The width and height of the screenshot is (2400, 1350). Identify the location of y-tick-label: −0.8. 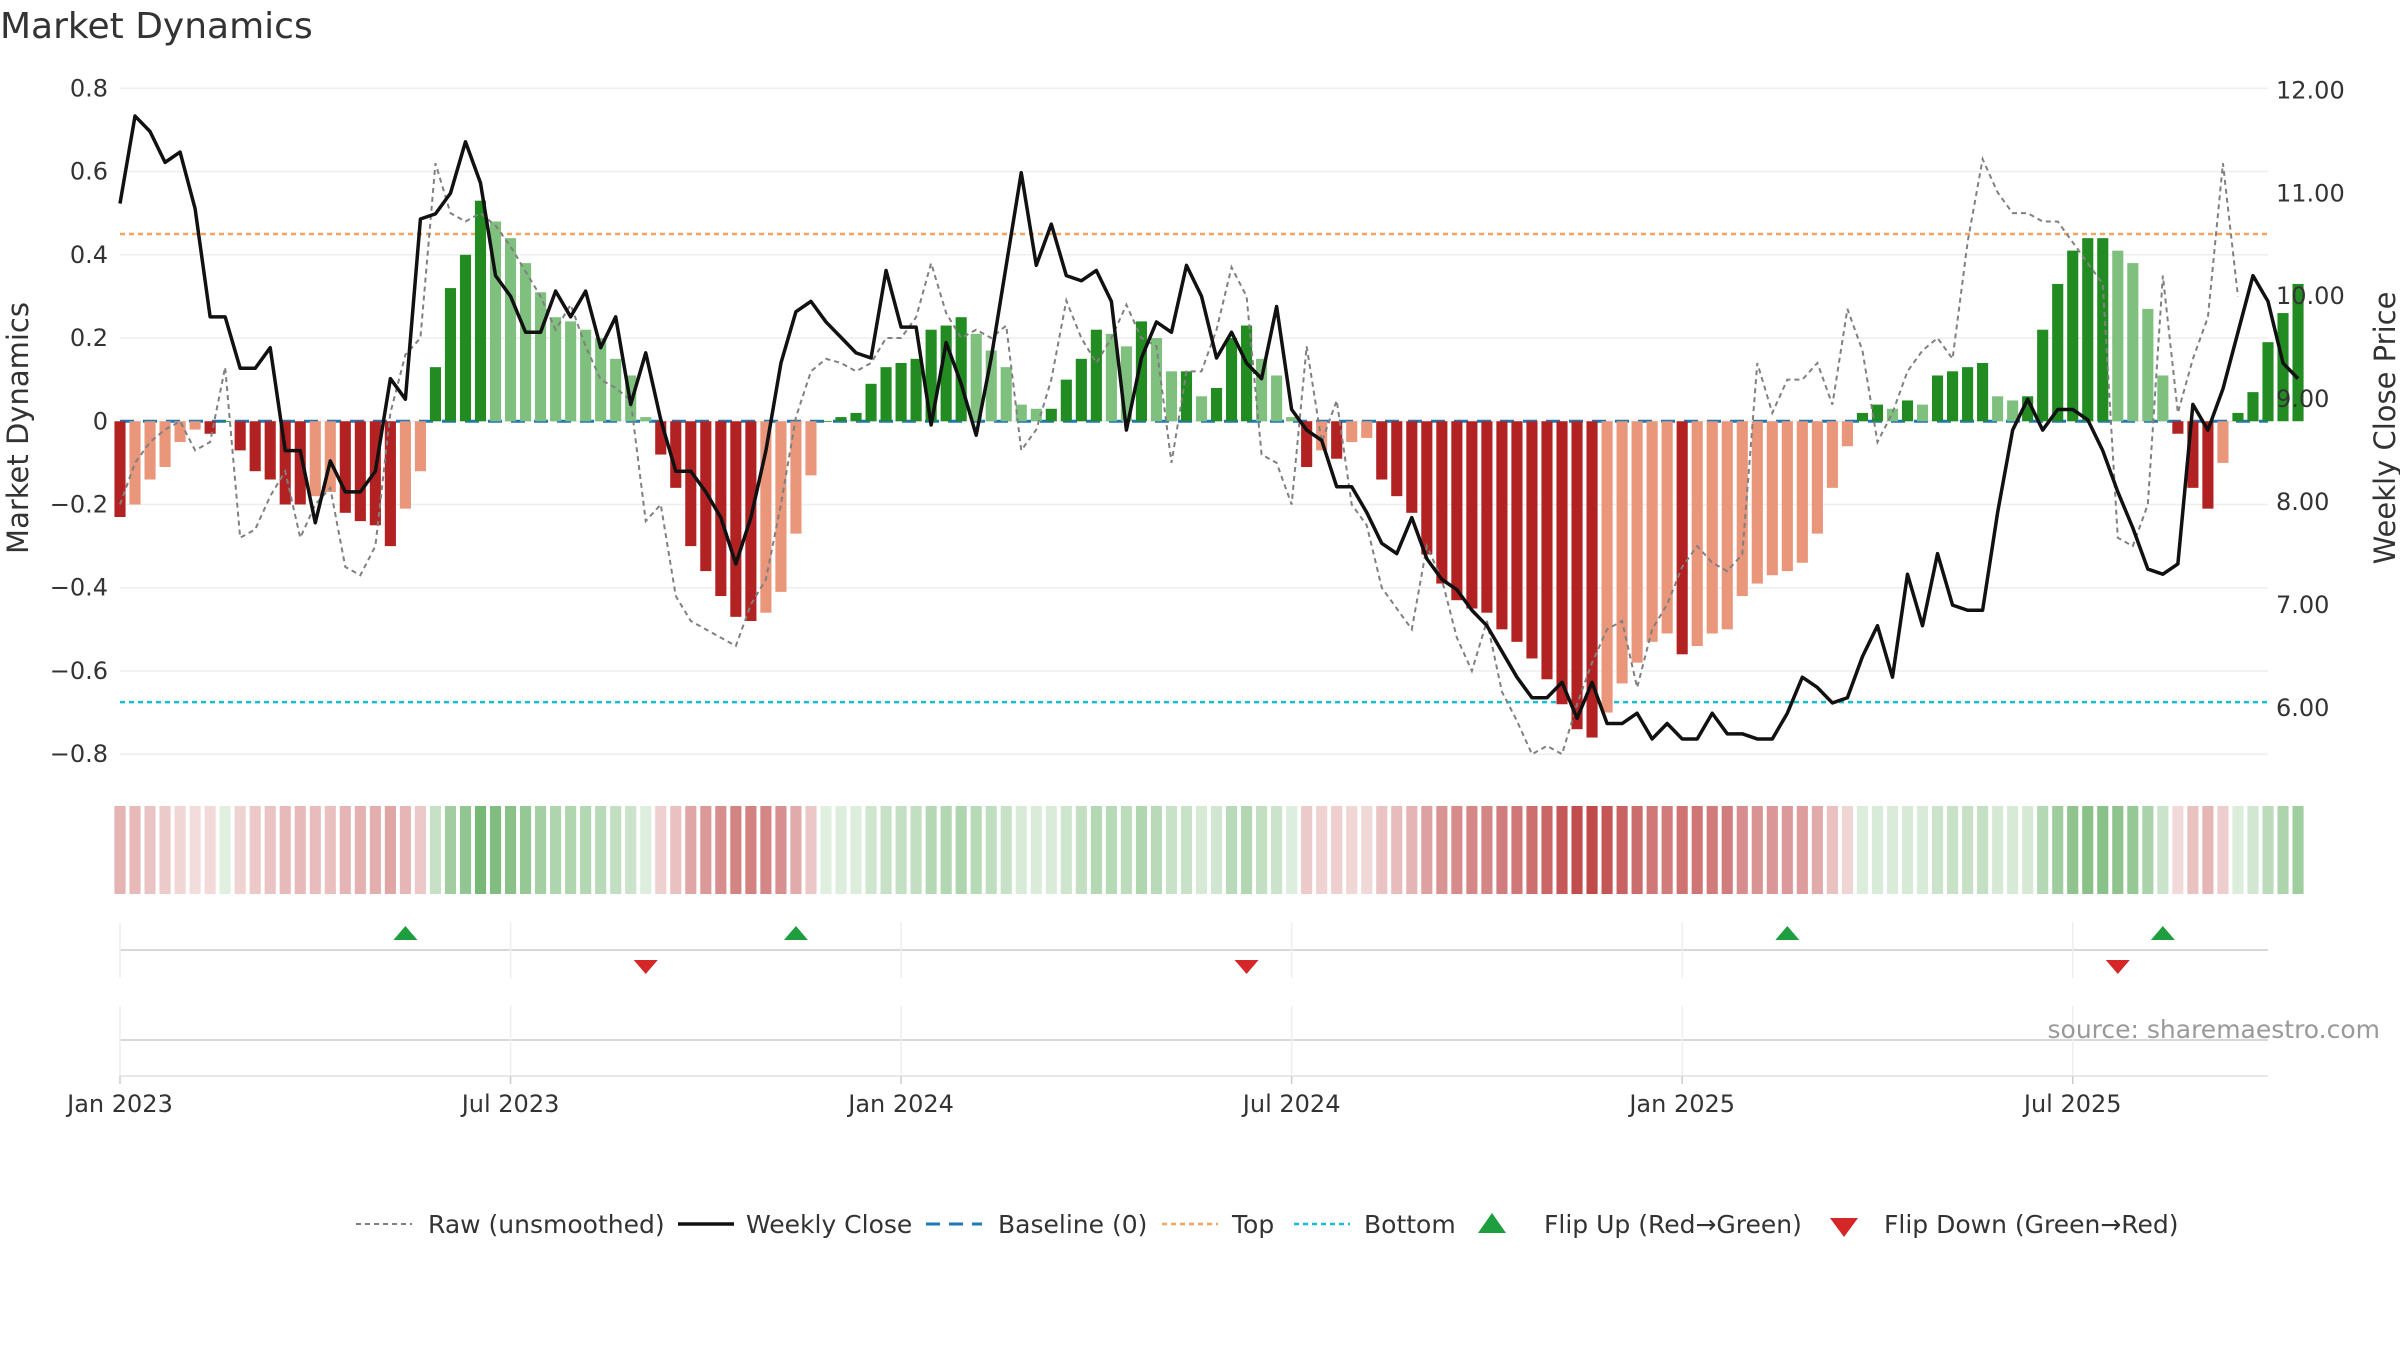
(79, 754).